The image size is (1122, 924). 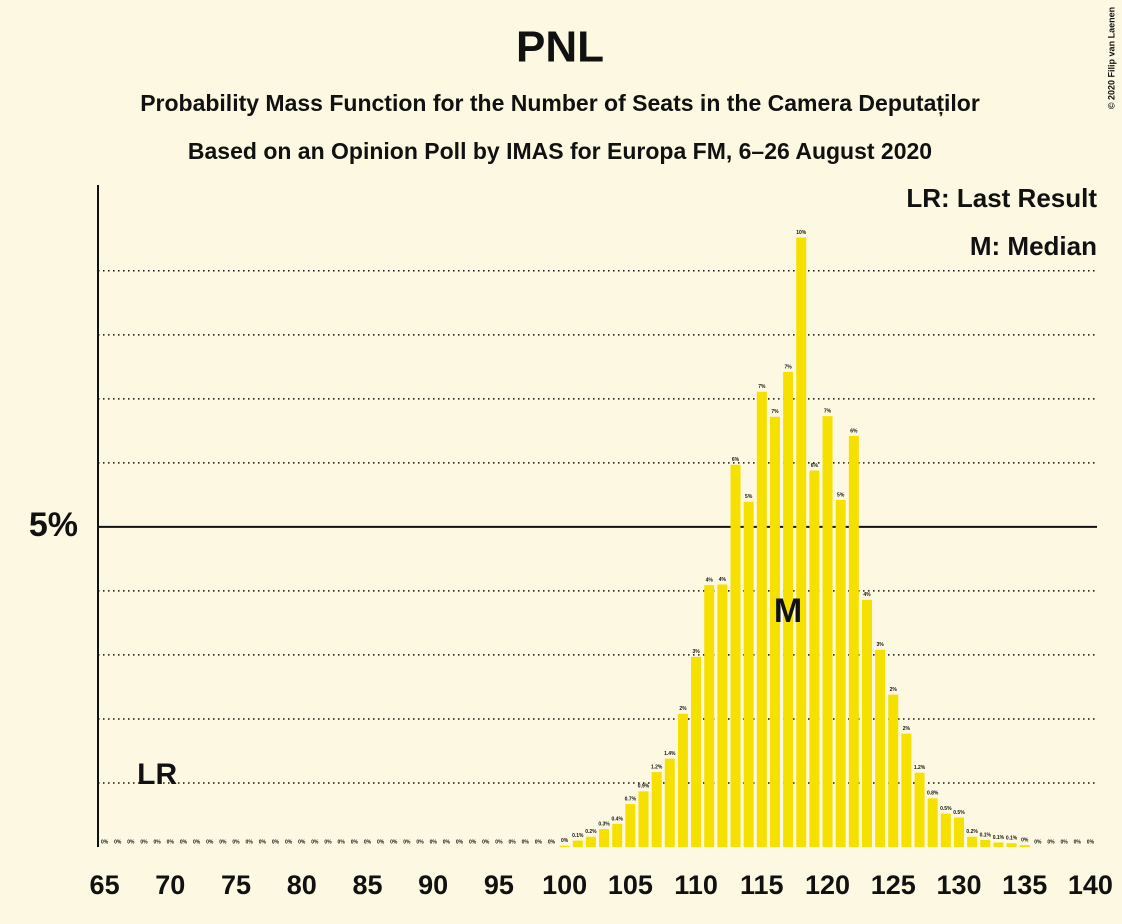 I want to click on annotation: M, so click(x=788, y=611).